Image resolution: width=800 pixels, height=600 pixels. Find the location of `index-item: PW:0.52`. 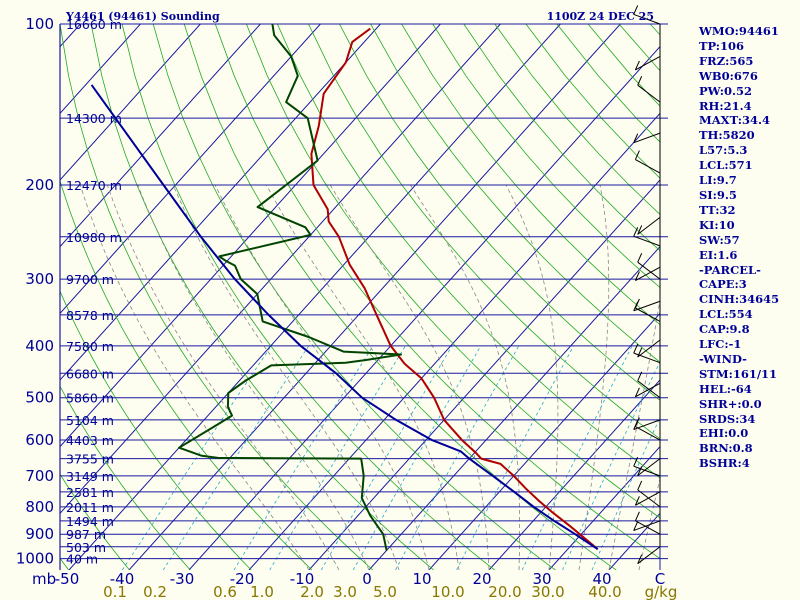

index-item: PW:0.52 is located at coordinates (726, 90).